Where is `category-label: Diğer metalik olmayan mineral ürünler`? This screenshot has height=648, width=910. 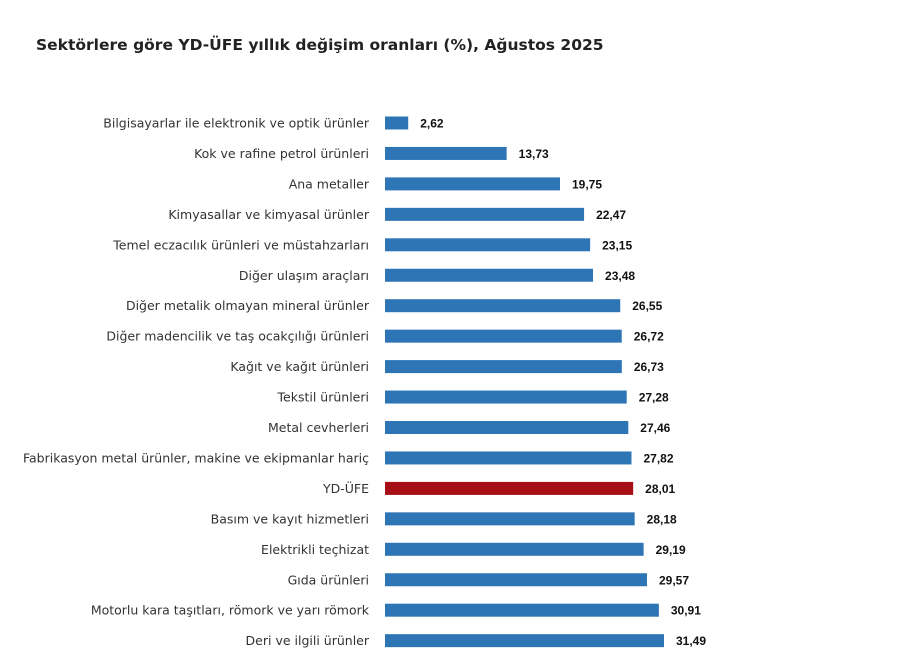 category-label: Diğer metalik olmayan mineral ürünler is located at coordinates (248, 305).